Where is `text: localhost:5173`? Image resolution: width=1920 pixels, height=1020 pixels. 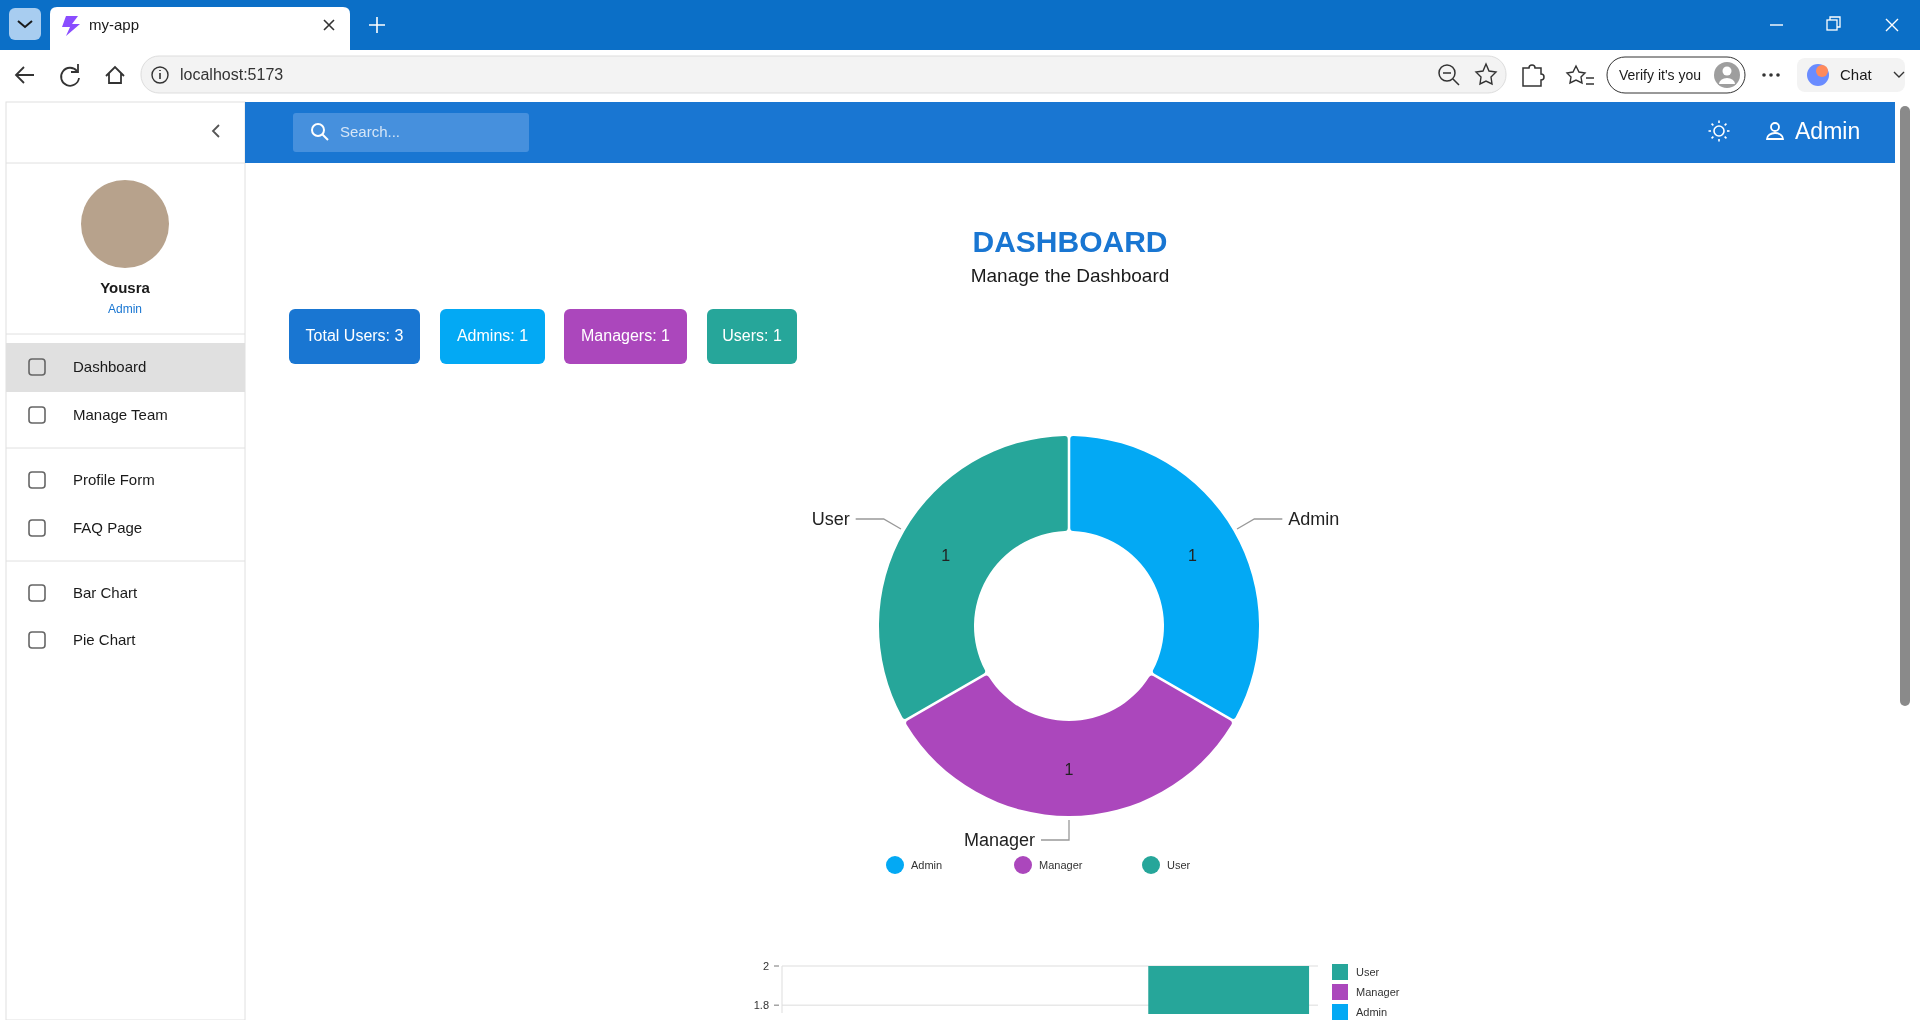
text: localhost:5173 is located at coordinates (232, 74).